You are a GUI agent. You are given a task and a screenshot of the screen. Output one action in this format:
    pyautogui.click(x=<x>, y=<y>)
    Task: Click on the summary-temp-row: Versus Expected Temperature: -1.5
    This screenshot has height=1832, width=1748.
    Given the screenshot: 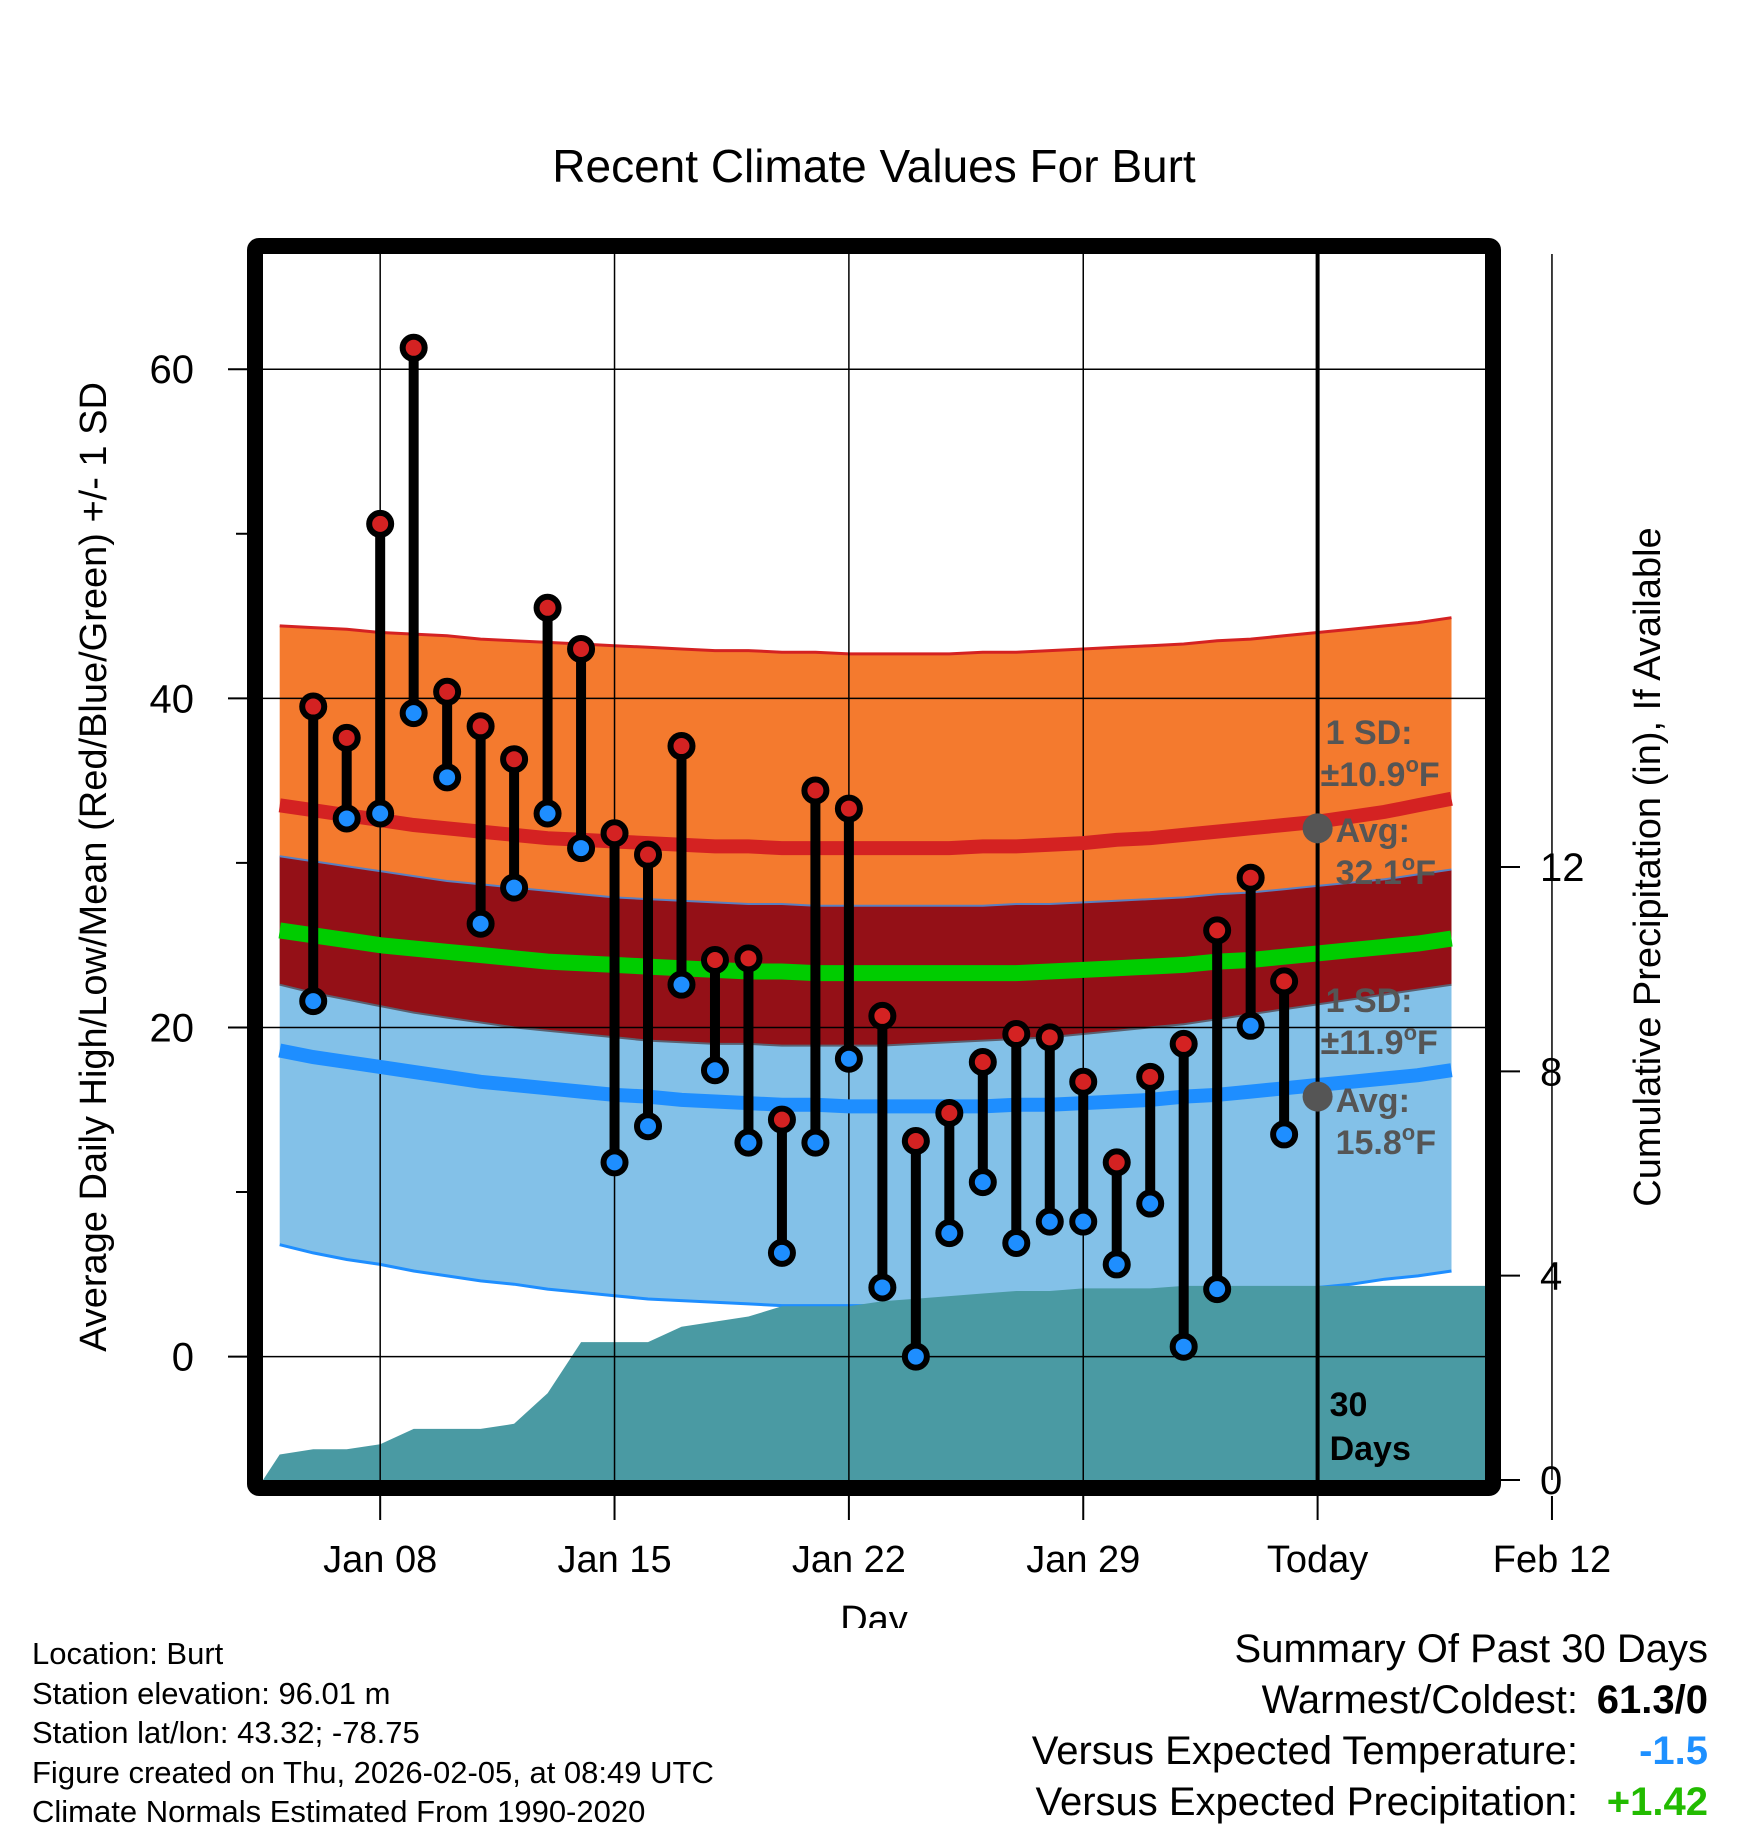 What is the action you would take?
    pyautogui.click(x=1370, y=1751)
    